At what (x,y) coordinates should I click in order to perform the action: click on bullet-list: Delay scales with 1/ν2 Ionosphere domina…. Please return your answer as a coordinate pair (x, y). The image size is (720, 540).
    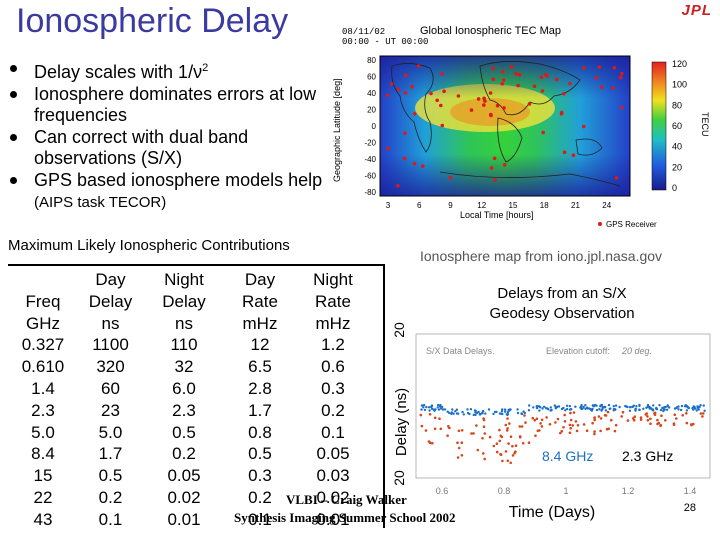
    Looking at the image, I should click on (168, 136).